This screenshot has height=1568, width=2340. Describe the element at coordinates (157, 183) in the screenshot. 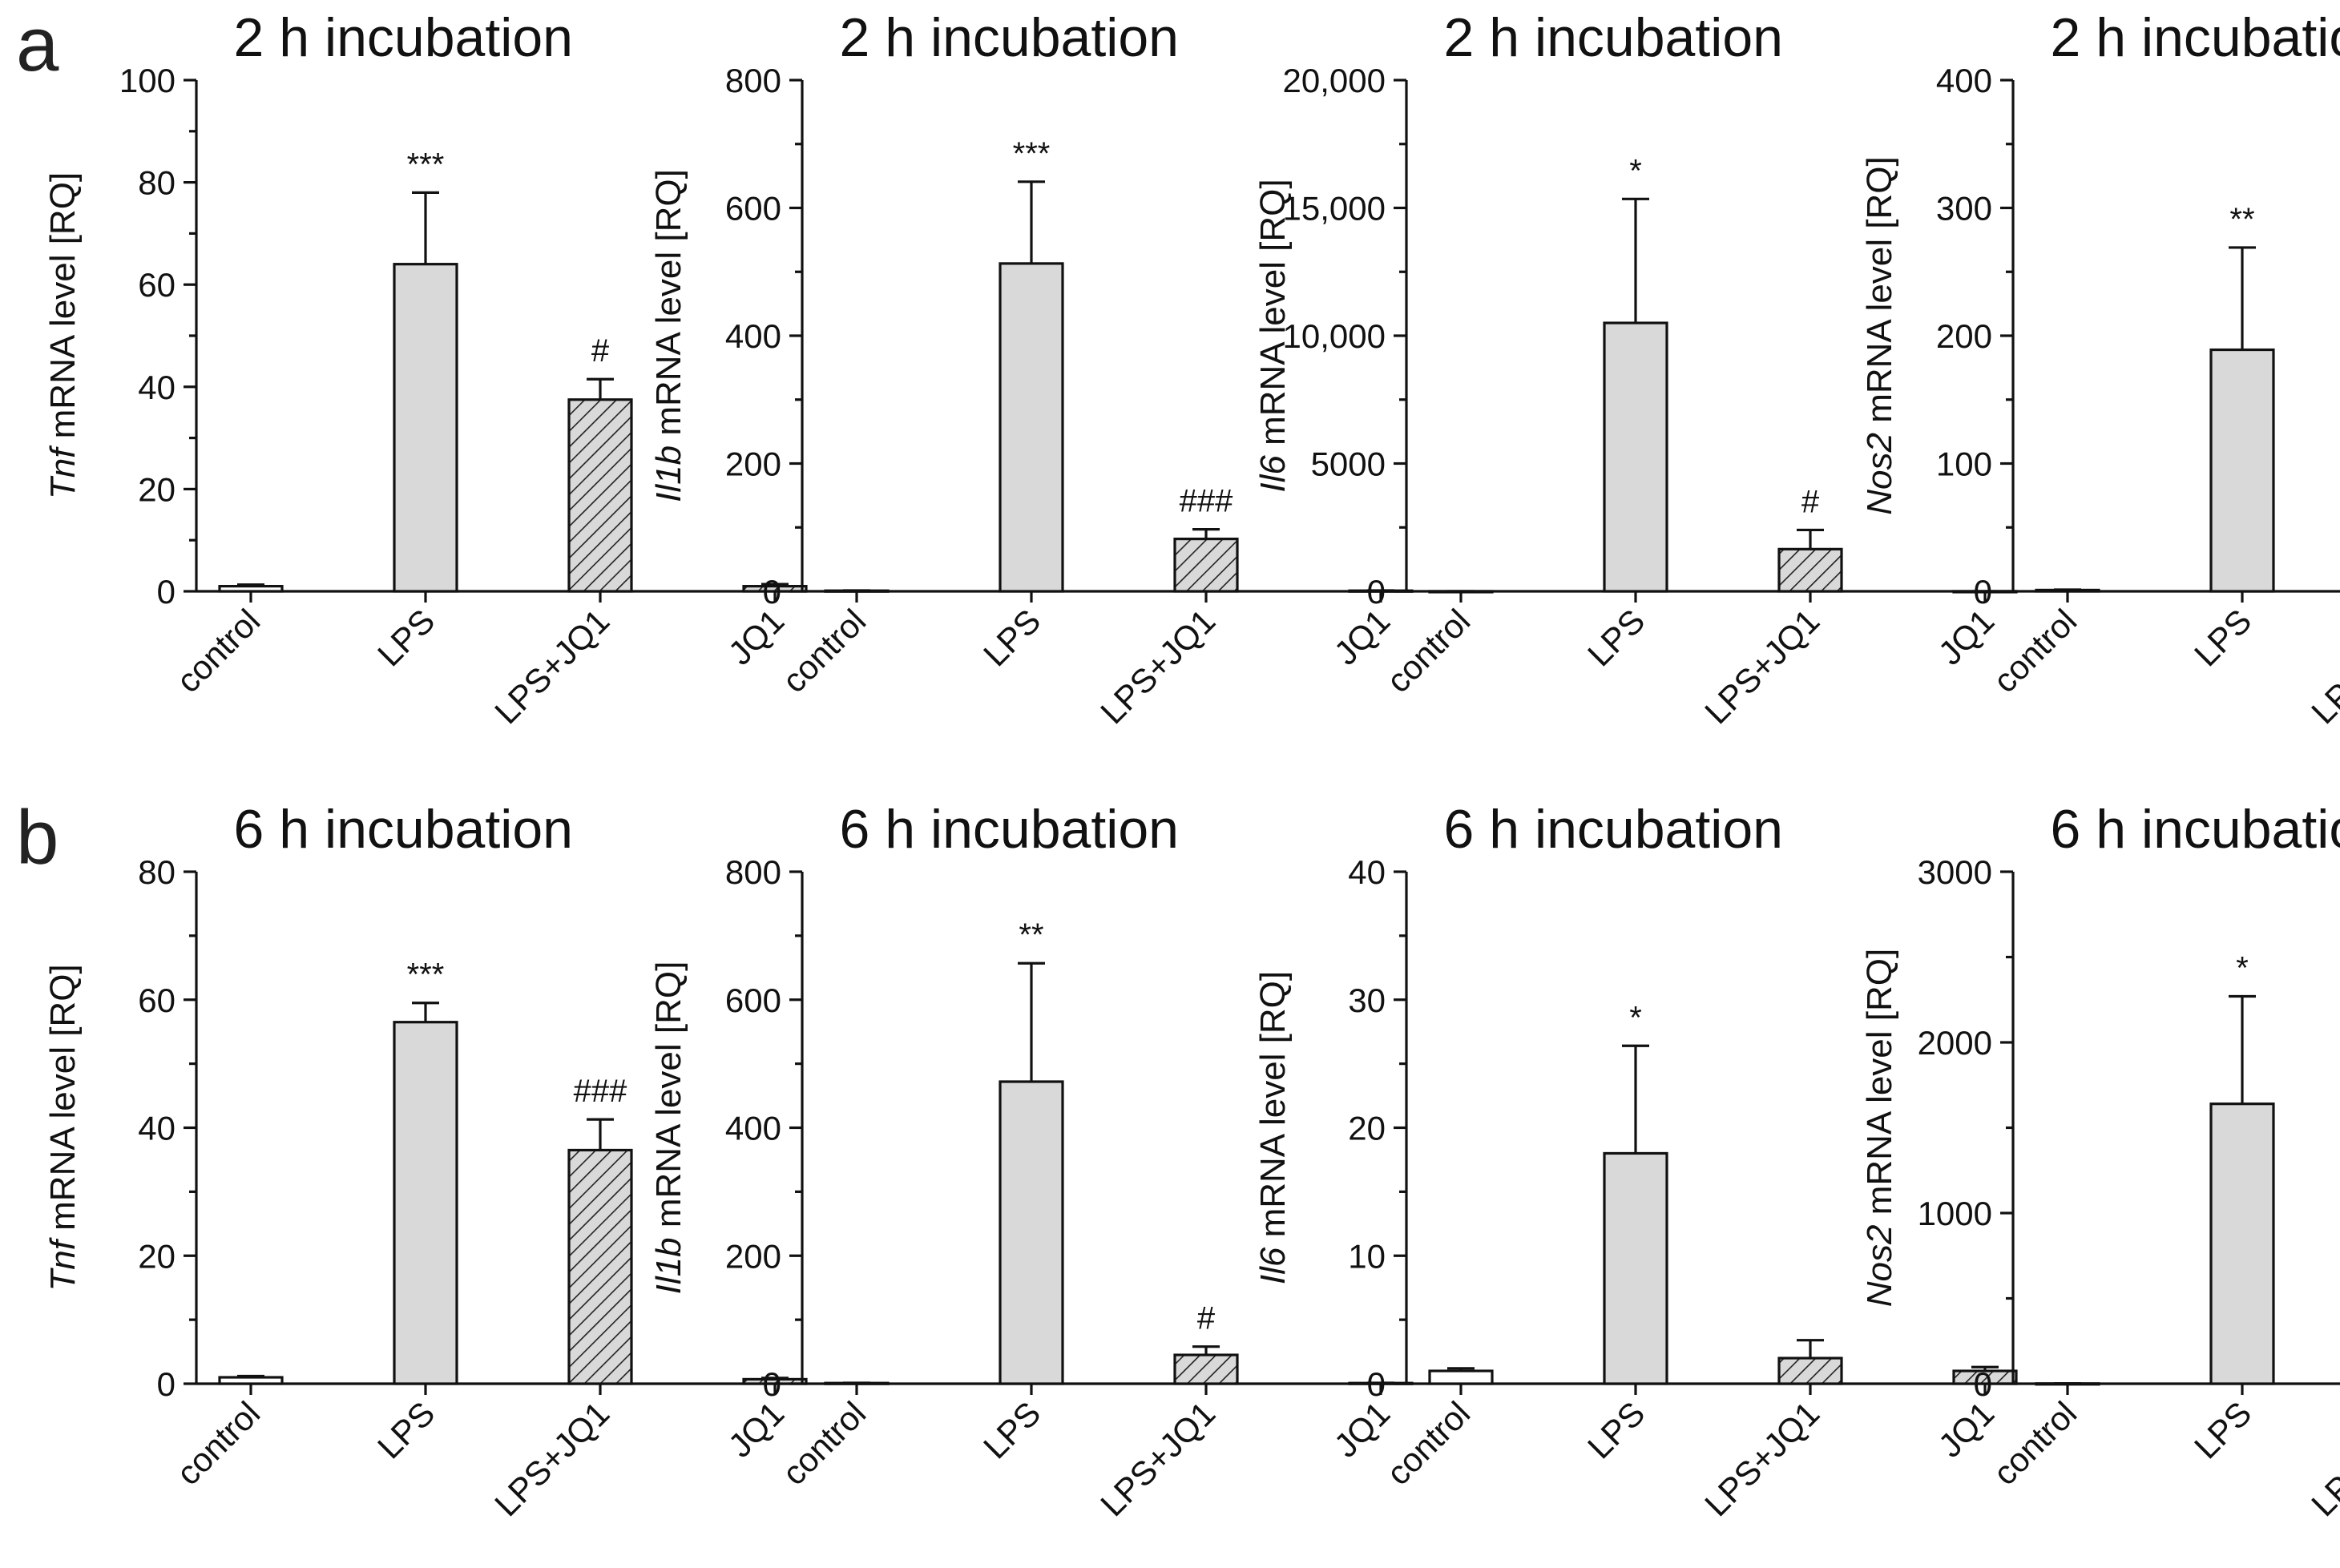

I see `y-tick-label: 80` at that location.